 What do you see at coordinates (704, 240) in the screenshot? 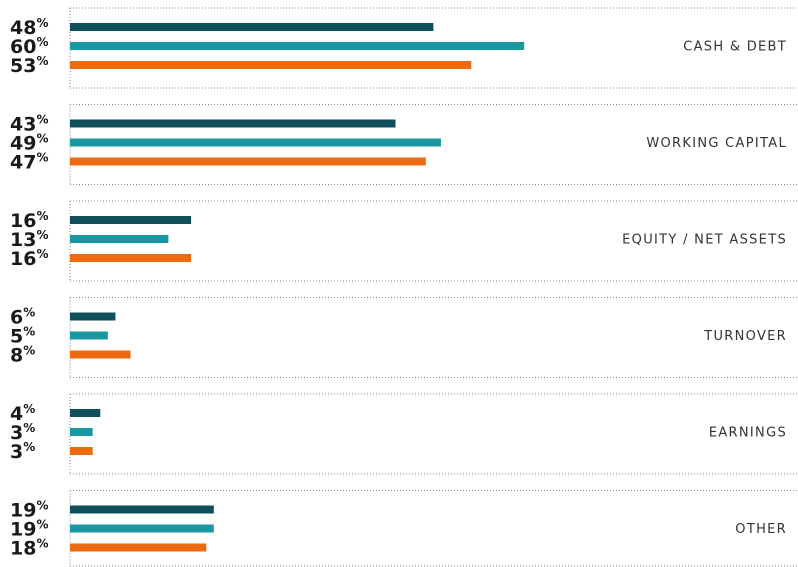
I see `category-label: EQUITY / NET ASSETS` at bounding box center [704, 240].